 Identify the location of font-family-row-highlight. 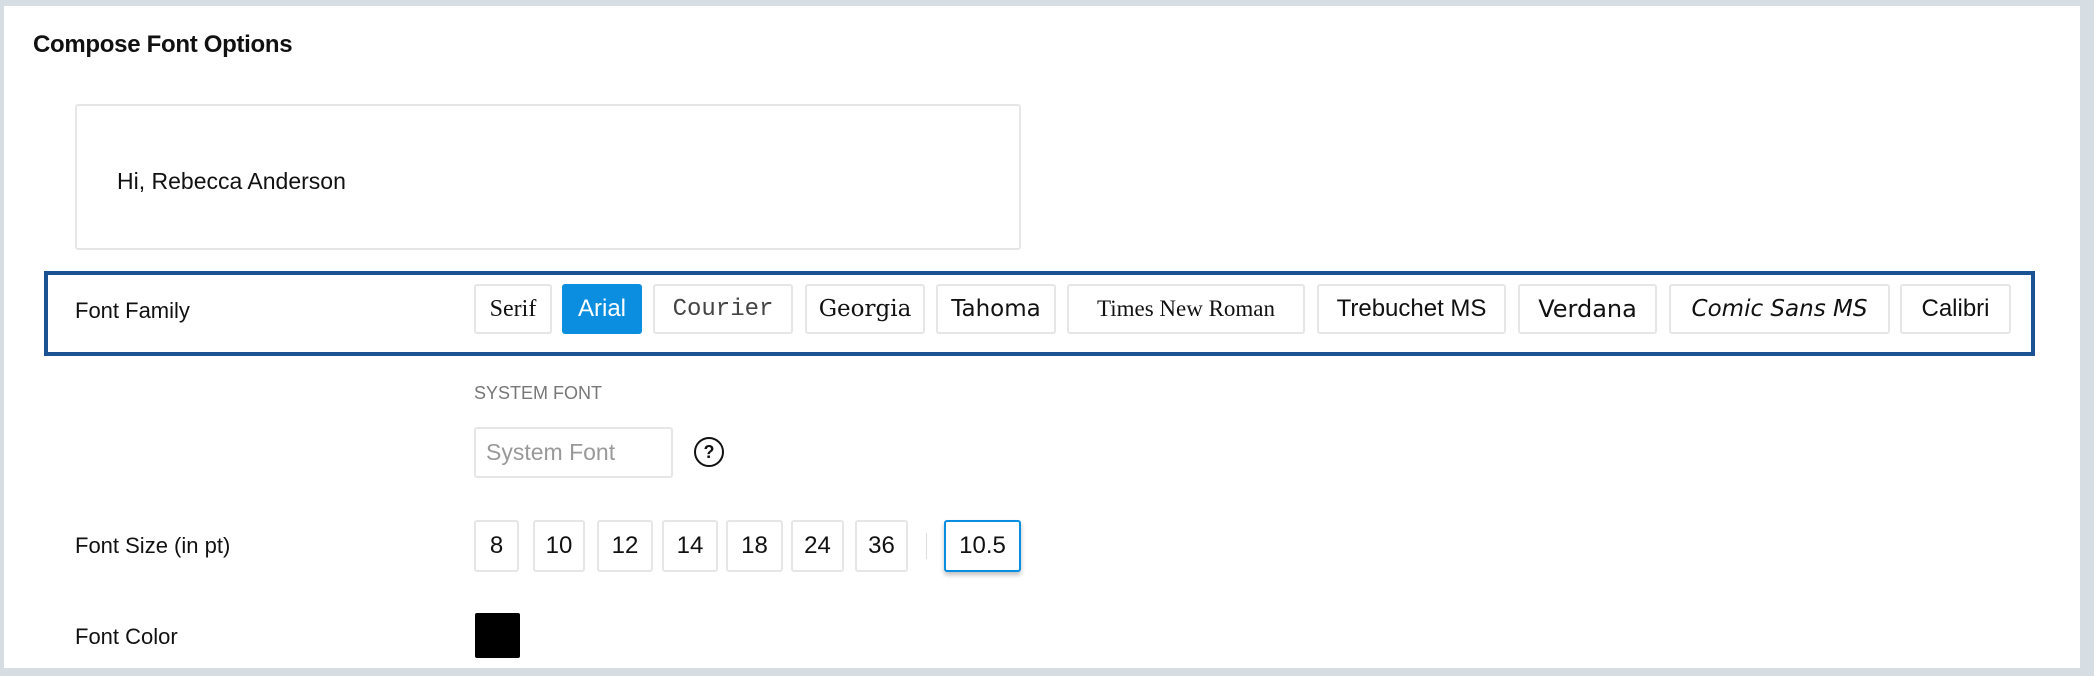
(1039, 313).